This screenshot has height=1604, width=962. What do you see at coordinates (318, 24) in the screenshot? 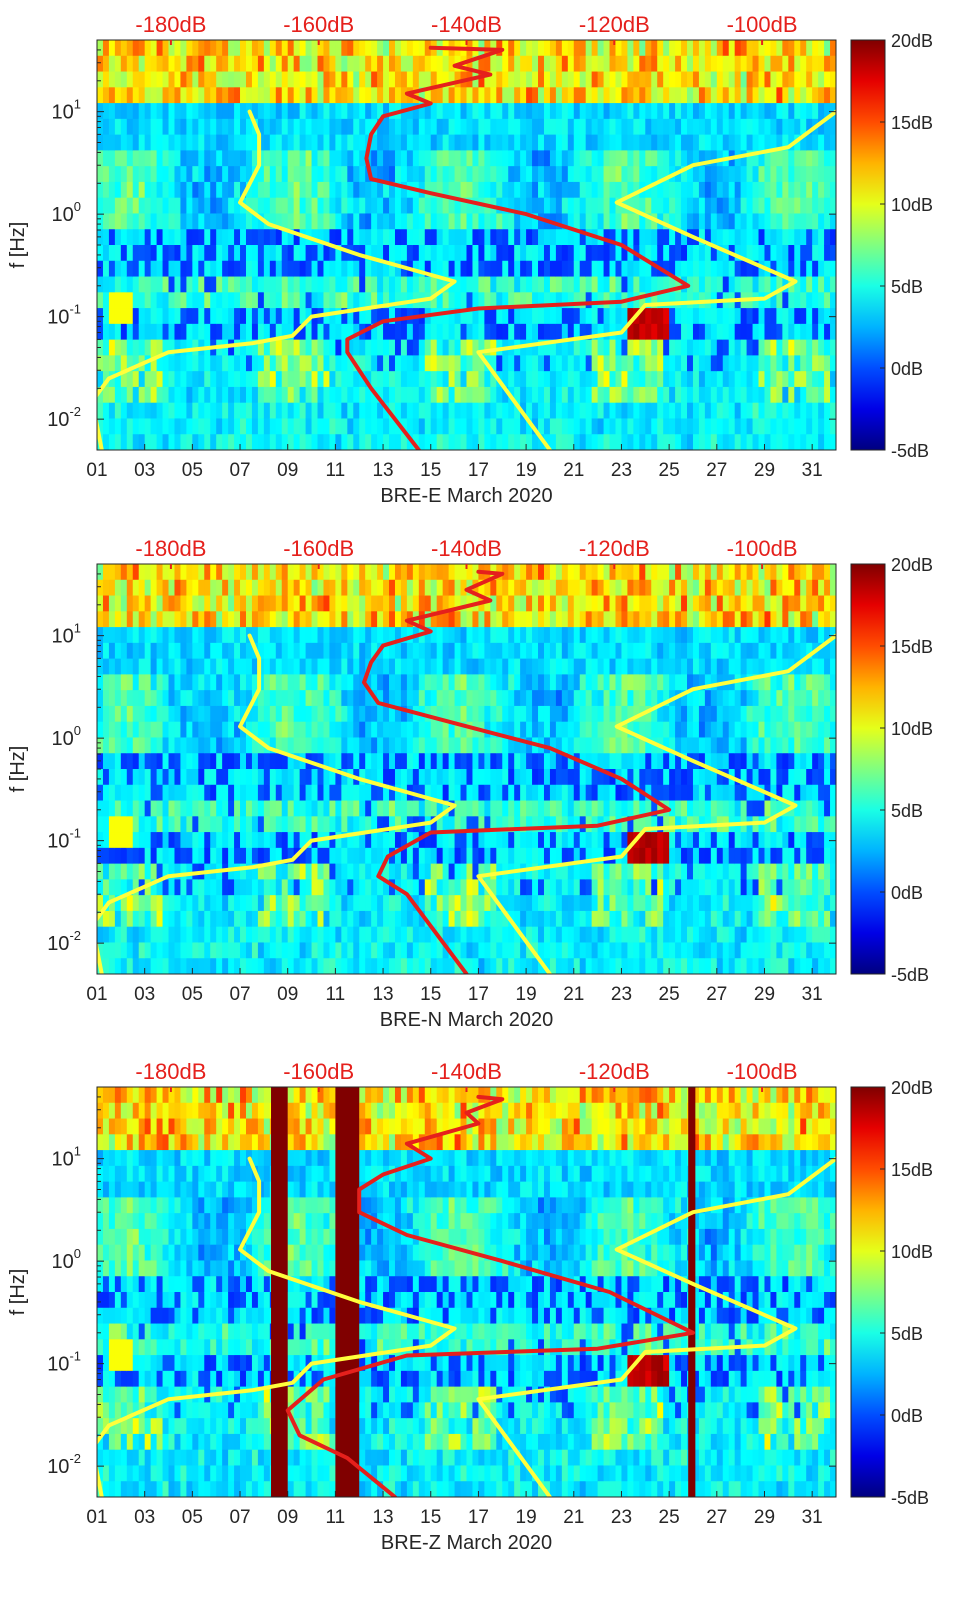
I see `top-axis-label: -160dB` at bounding box center [318, 24].